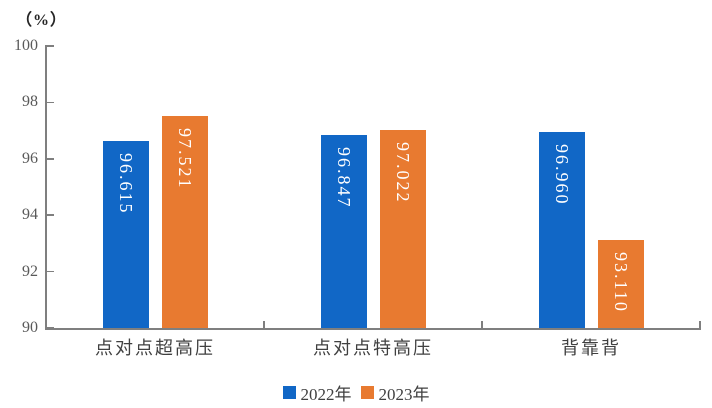 The height and width of the screenshot is (408, 712). What do you see at coordinates (403, 172) in the screenshot?
I see `bar-value-label: 97.022` at bounding box center [403, 172].